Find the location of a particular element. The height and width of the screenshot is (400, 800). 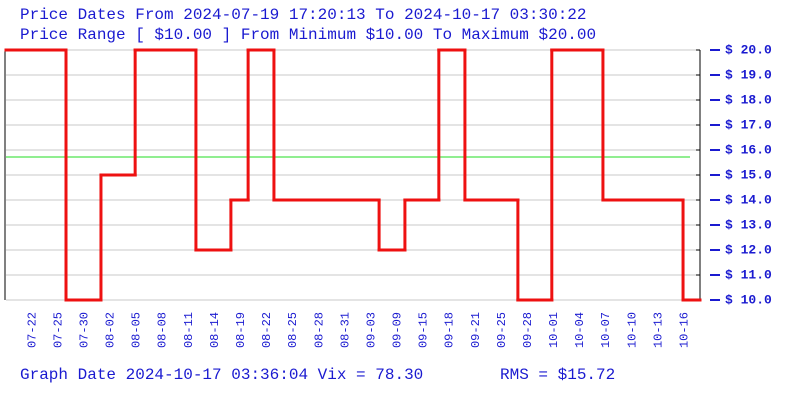

x-tick-label: 10-13 is located at coordinates (658, 330).